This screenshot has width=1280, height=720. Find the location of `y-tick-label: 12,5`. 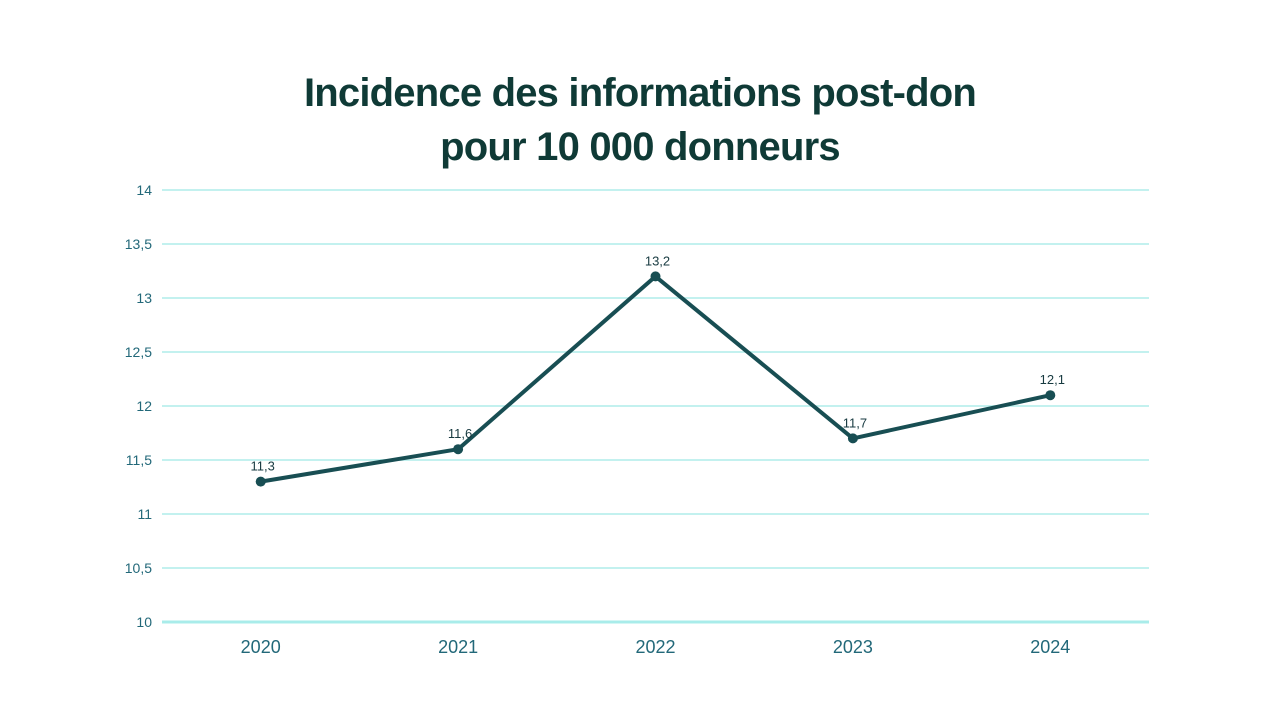

y-tick-label: 12,5 is located at coordinates (138, 352).